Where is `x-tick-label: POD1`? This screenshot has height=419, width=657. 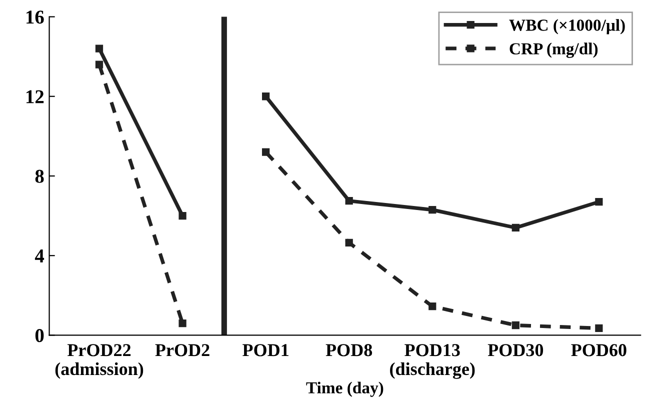 x-tick-label: POD1 is located at coordinates (265, 350).